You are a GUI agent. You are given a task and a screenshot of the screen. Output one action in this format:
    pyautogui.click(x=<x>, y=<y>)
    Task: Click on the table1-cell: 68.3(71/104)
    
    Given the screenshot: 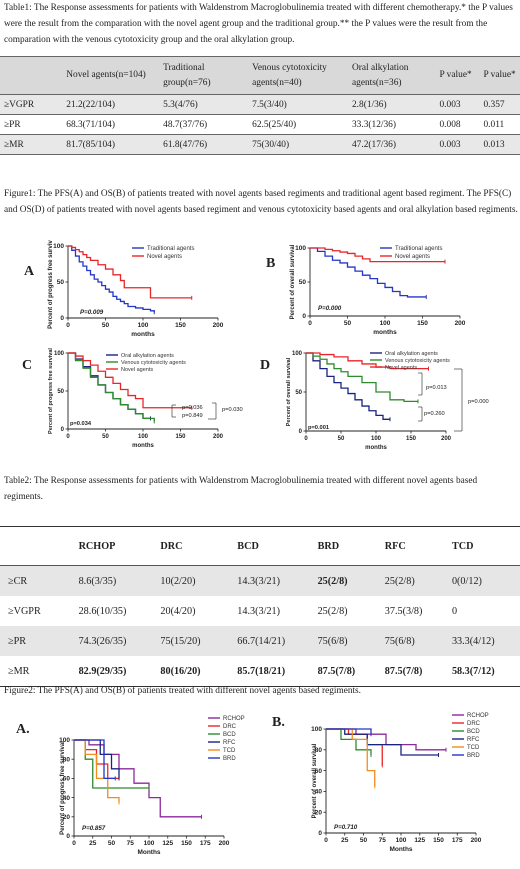 What is the action you would take?
    pyautogui.click(x=111, y=124)
    